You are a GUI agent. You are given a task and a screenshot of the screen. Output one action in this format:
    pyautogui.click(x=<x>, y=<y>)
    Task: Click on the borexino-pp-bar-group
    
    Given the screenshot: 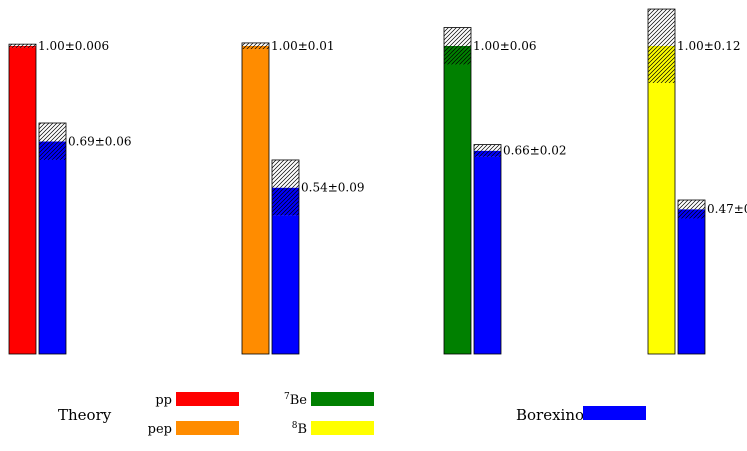 What is the action you would take?
    pyautogui.click(x=52, y=238)
    